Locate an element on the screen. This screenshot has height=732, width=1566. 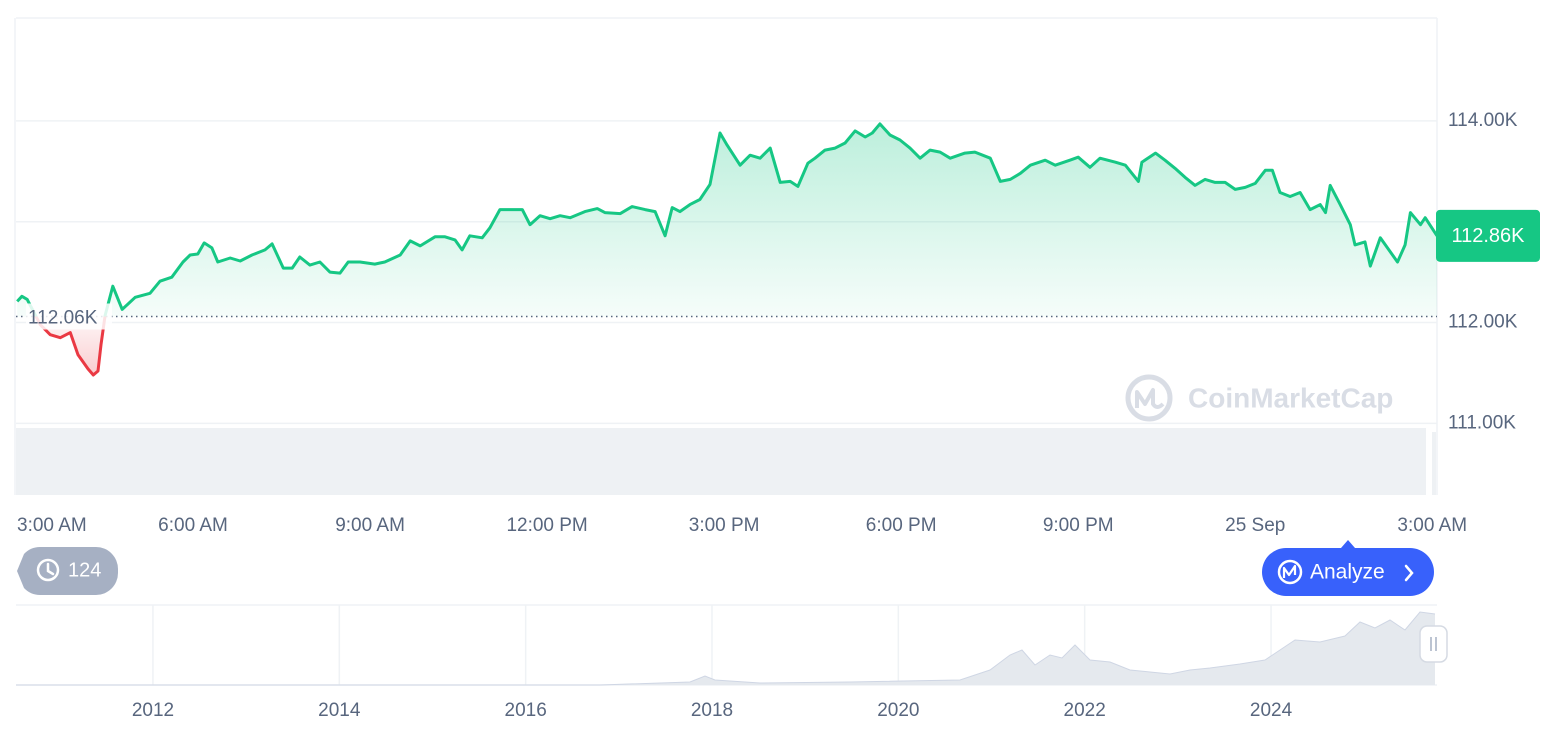
y-tick-label: 112.00K is located at coordinates (1483, 322).